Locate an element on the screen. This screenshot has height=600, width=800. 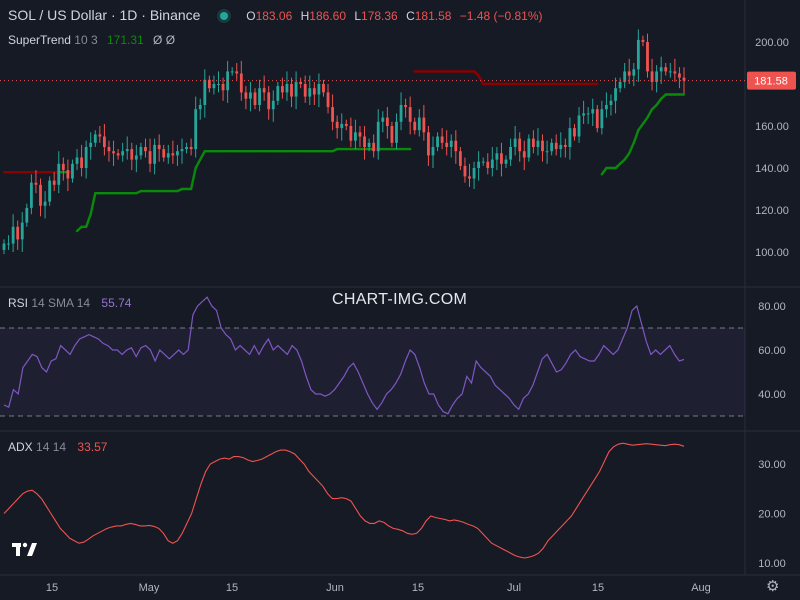
adx-legend: ADX 14 14 33.57 is located at coordinates (57, 447).